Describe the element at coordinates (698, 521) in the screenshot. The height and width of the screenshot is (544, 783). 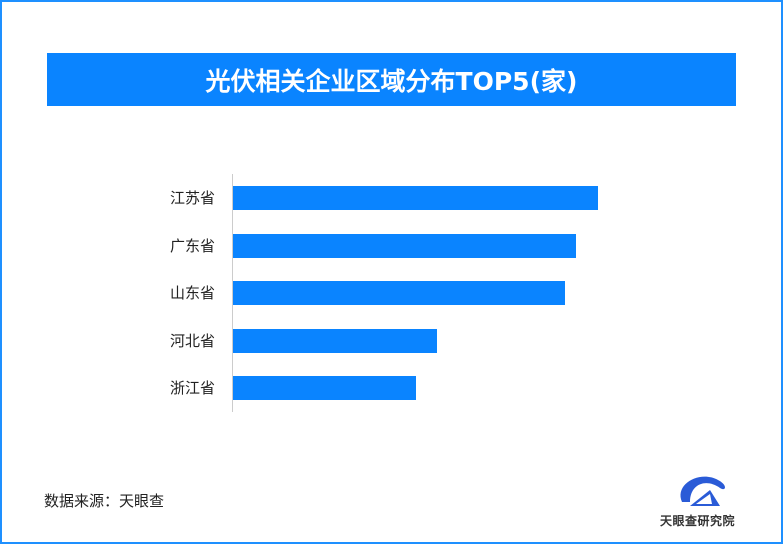
I see `logo-text: 天眼查研究院` at that location.